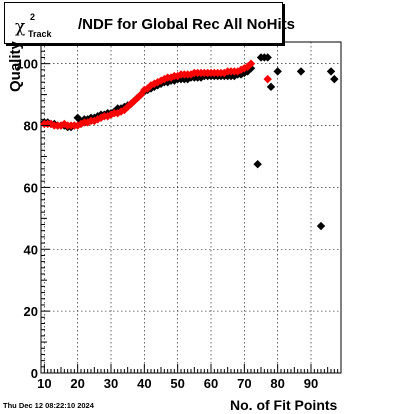 Image resolution: width=400 pixels, height=414 pixels. What do you see at coordinates (284, 405) in the screenshot?
I see `x-axis-label: No. of Fit Points` at bounding box center [284, 405].